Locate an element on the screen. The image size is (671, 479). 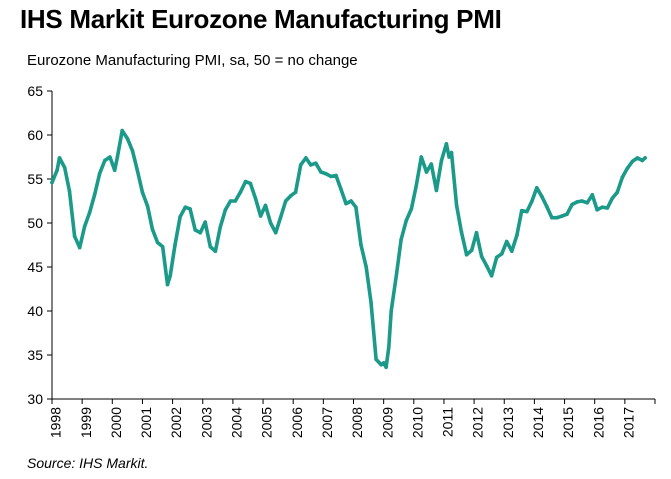
x-tick-label: 2011 is located at coordinates (448, 422).